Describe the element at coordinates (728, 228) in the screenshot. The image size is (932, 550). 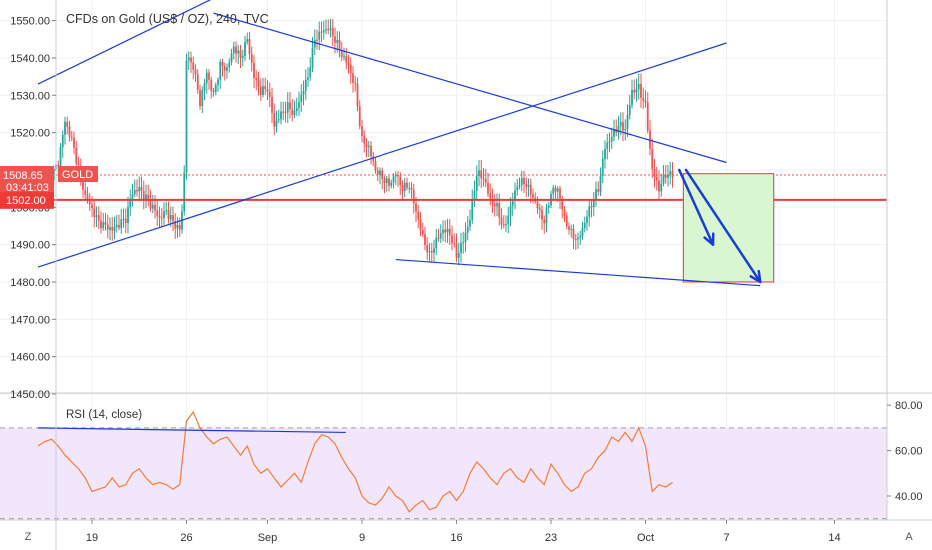
I see `target-rectangle` at that location.